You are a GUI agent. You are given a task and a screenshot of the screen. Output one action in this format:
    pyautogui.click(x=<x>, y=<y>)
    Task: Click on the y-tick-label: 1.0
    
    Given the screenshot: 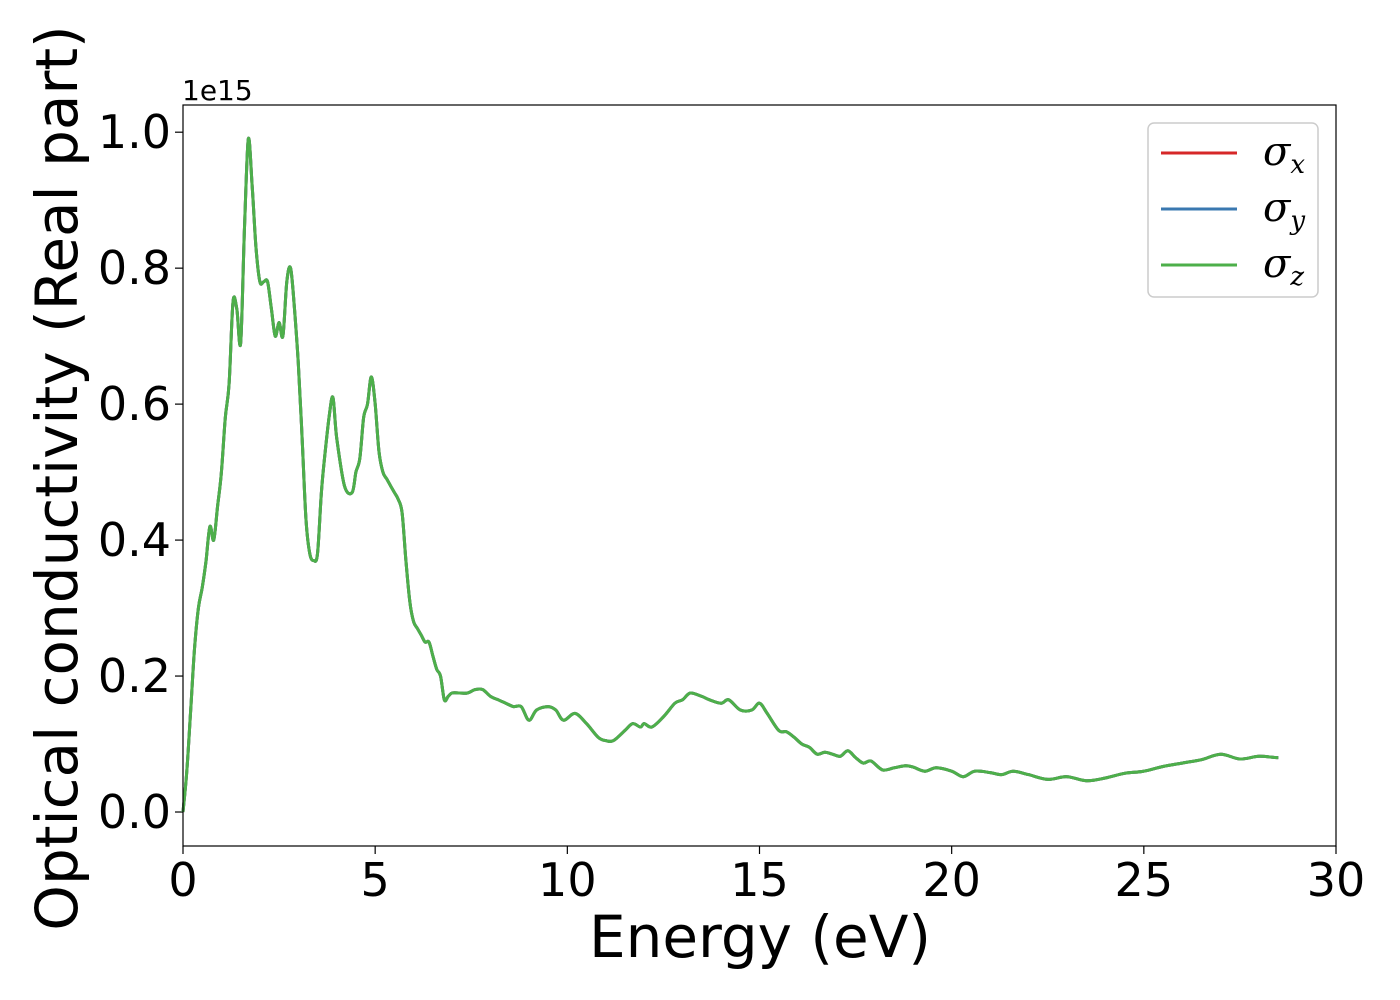 What is the action you would take?
    pyautogui.click(x=134, y=132)
    